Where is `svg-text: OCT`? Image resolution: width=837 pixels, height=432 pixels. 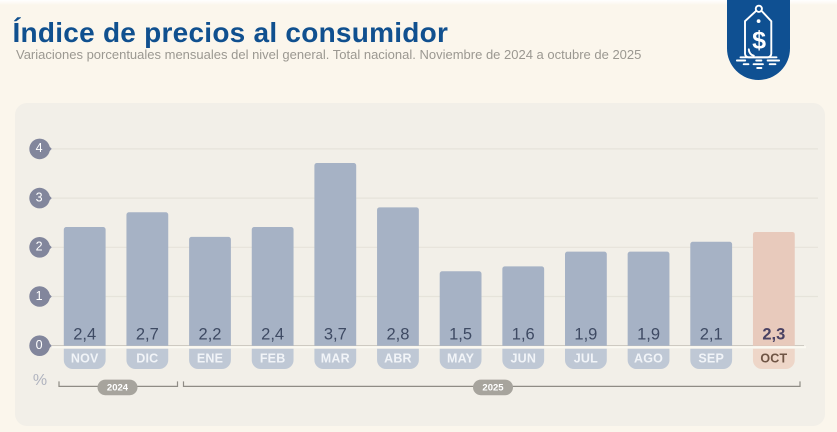
svg-text: OCT is located at coordinates (773, 359).